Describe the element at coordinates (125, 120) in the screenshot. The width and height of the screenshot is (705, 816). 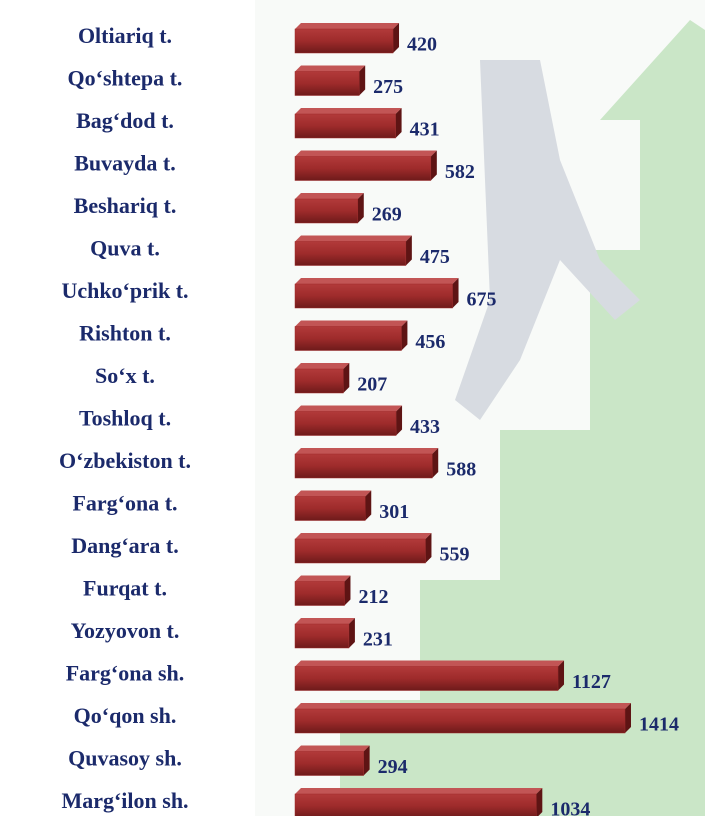
I see `category-label: Bag‘dod t.` at that location.